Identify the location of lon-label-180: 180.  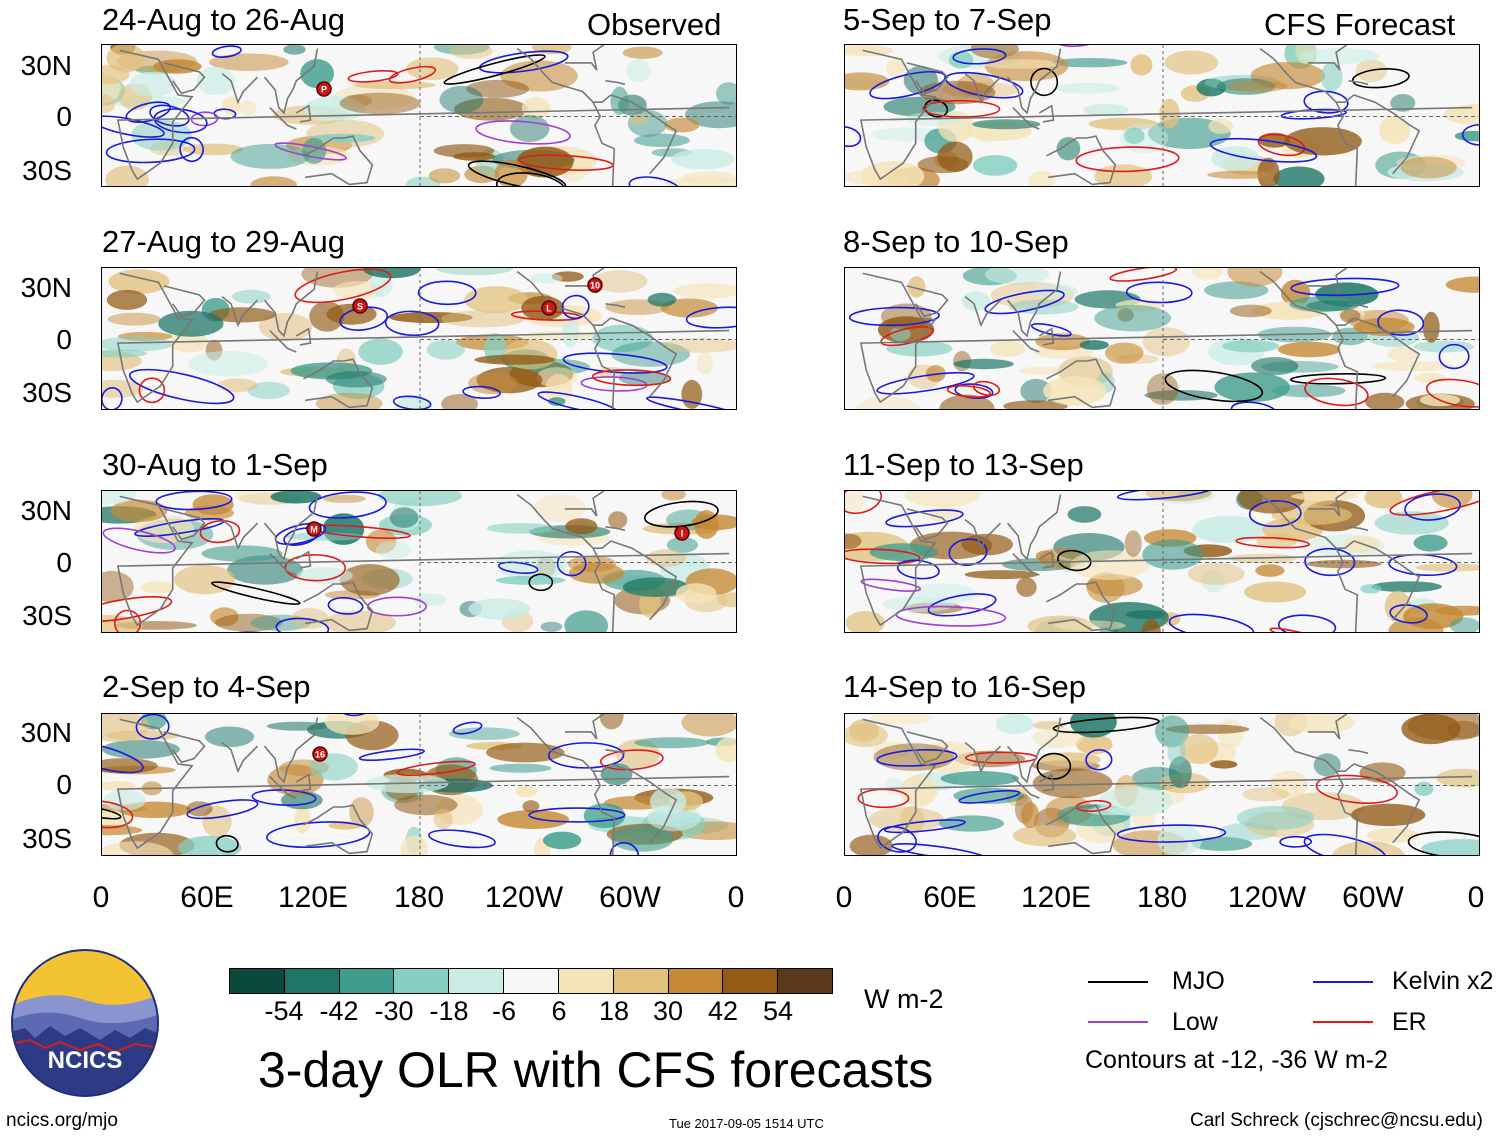
(419, 897).